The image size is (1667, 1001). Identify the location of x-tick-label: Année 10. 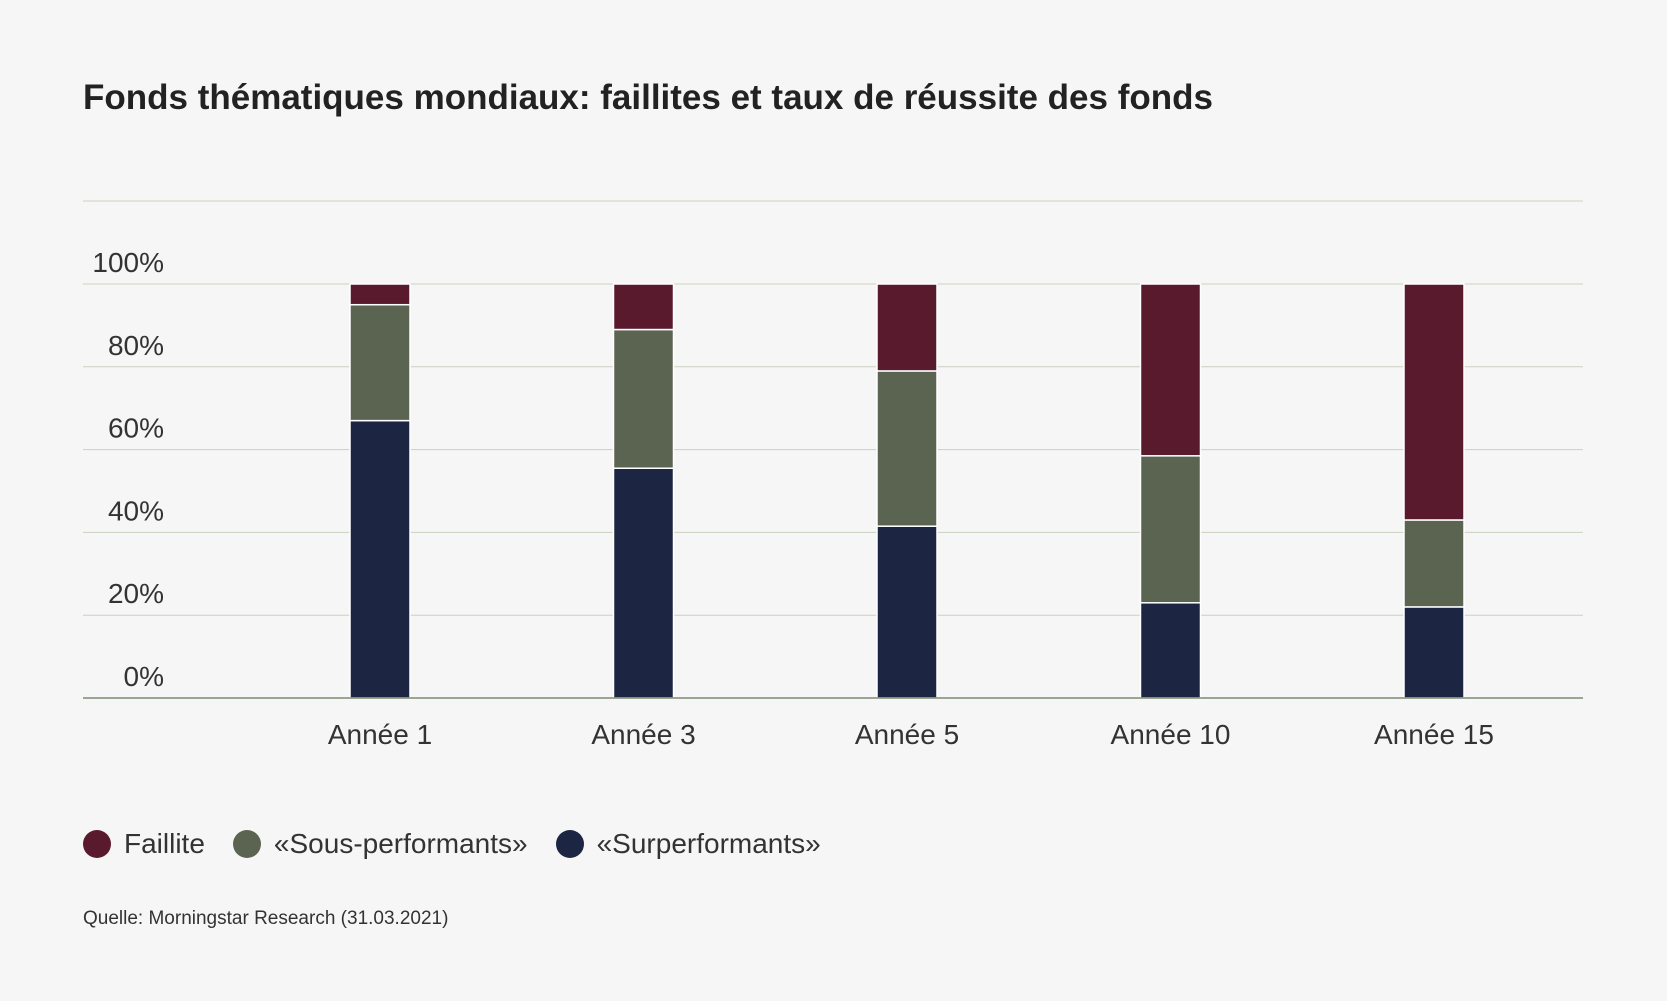
(1171, 734).